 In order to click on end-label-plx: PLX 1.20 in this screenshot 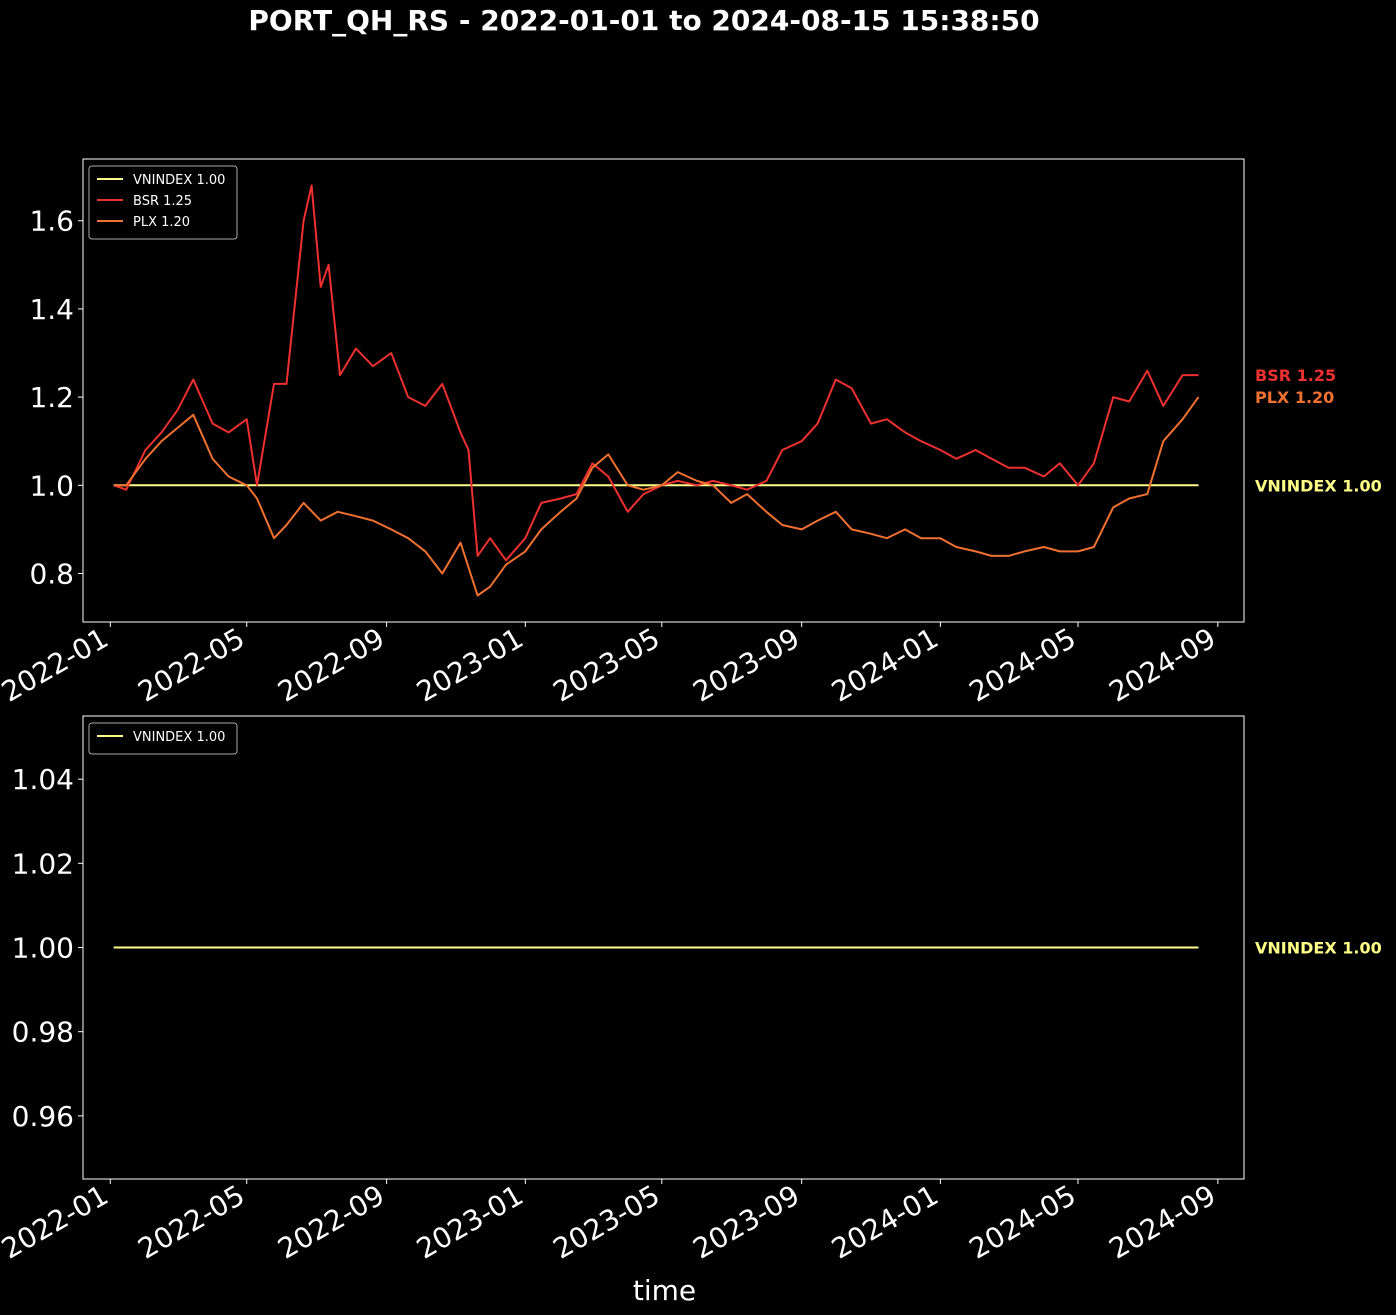, I will do `click(1294, 397)`.